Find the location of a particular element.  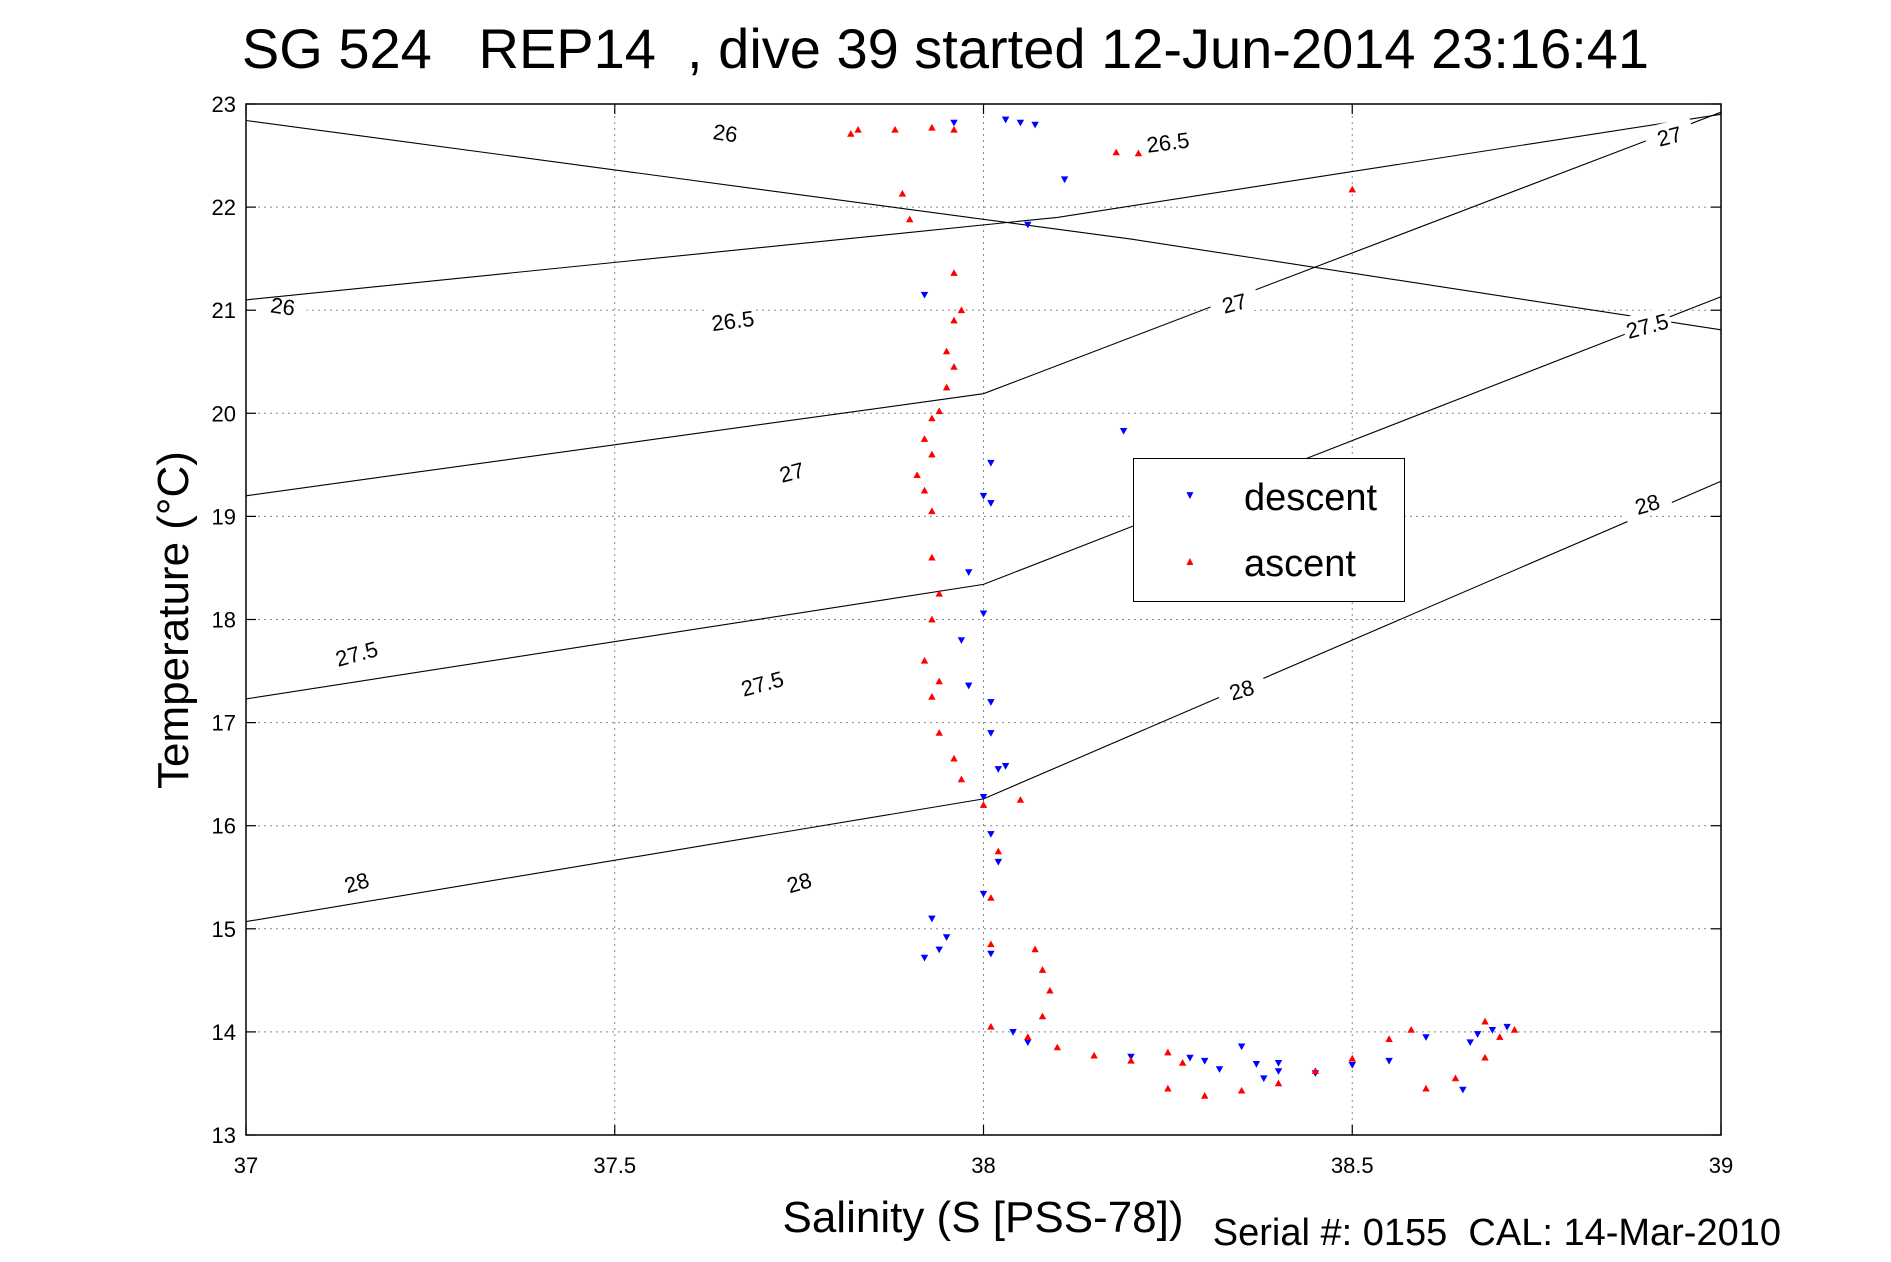

y-tick-label: 17 is located at coordinates (224, 723).